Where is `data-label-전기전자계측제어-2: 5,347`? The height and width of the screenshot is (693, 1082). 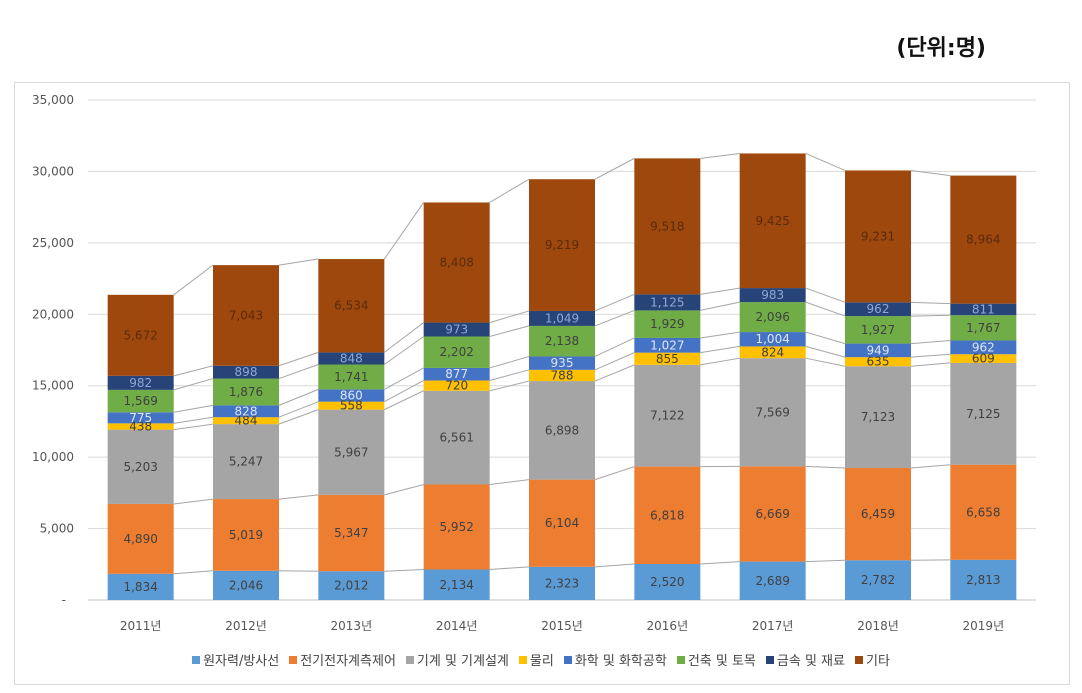
data-label-전기전자계측제어-2: 5,347 is located at coordinates (351, 533).